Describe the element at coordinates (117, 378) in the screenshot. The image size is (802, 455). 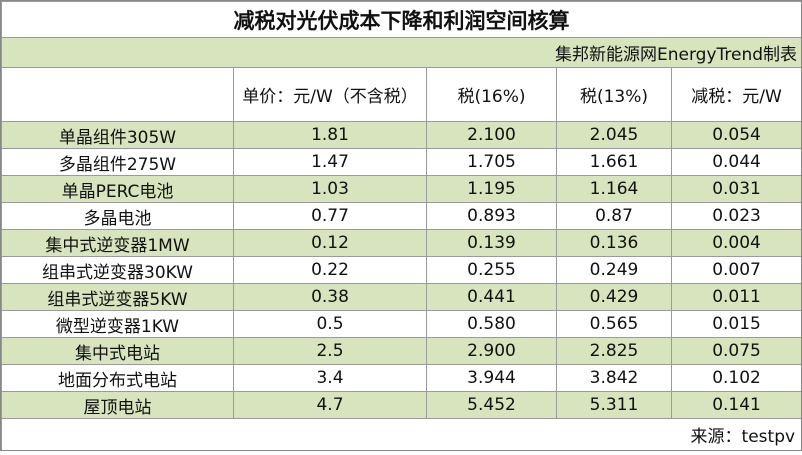
I see `row-label: 地面分布式电站` at that location.